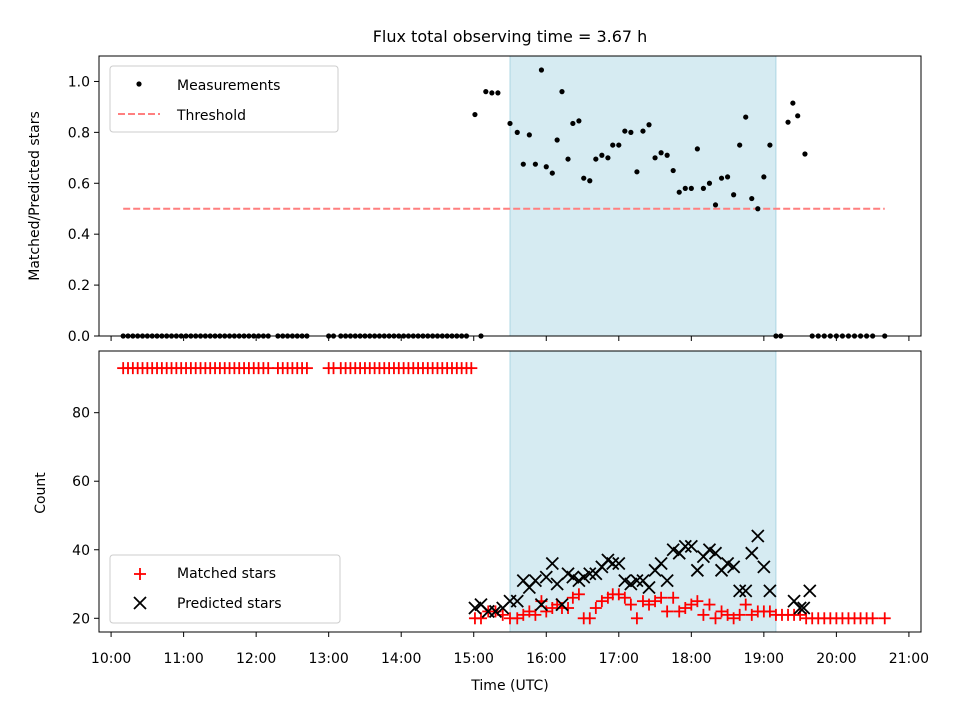  Describe the element at coordinates (111, 659) in the screenshot. I see `x-tick-label: 10:00` at that location.